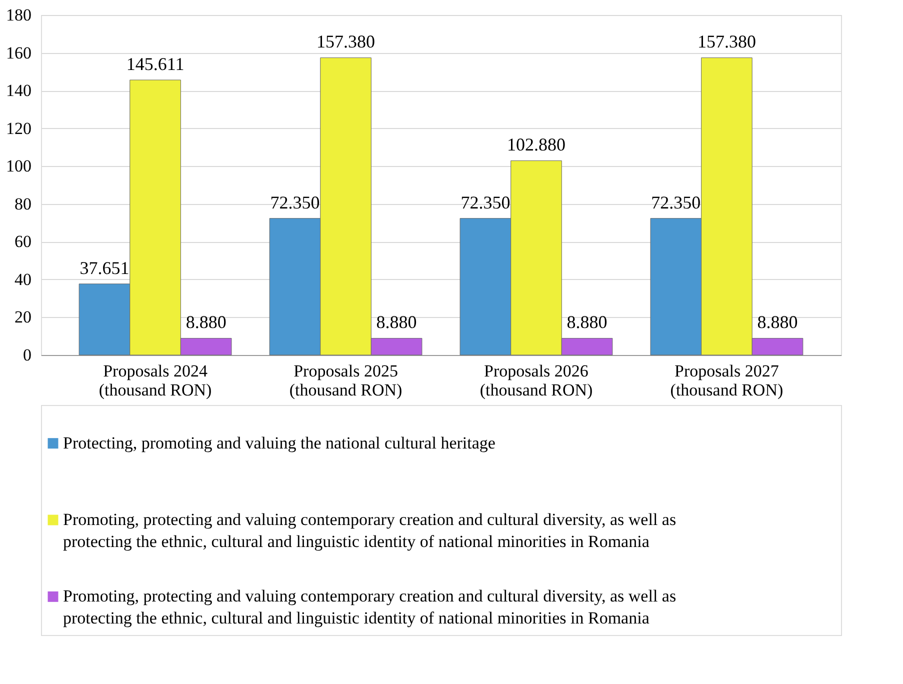  I want to click on x-tick-label: Proposals 2024 (thousand RON), so click(155, 381).